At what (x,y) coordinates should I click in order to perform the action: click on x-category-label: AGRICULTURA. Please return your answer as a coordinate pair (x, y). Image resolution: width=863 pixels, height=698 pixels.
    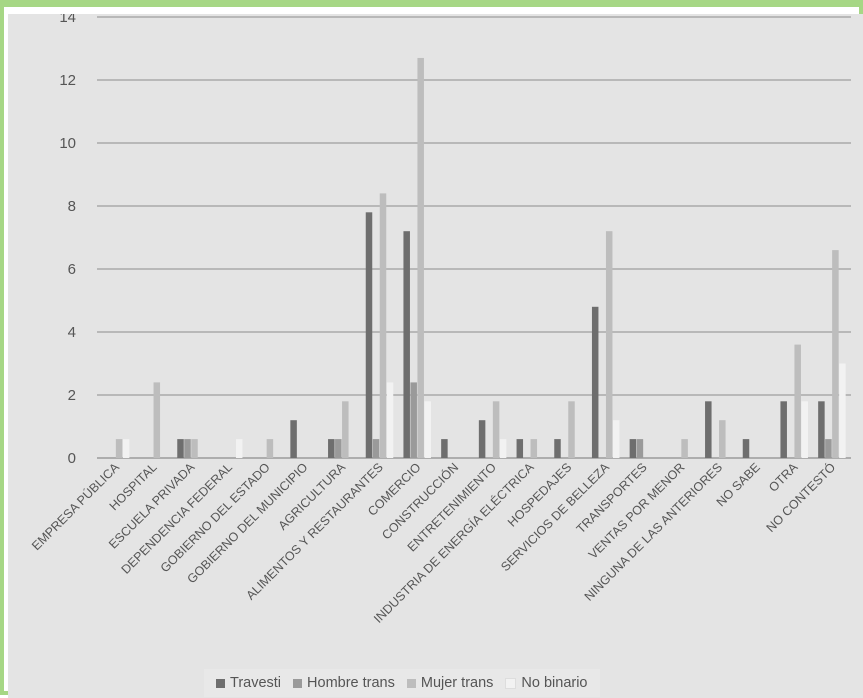
    Looking at the image, I should click on (312, 496).